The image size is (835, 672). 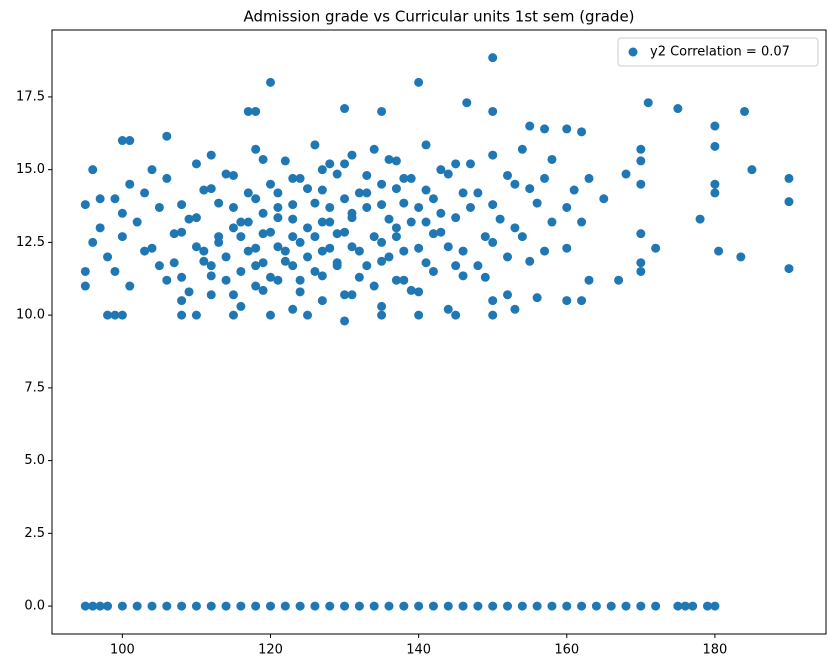 I want to click on x-tick-label: 140, so click(x=418, y=650).